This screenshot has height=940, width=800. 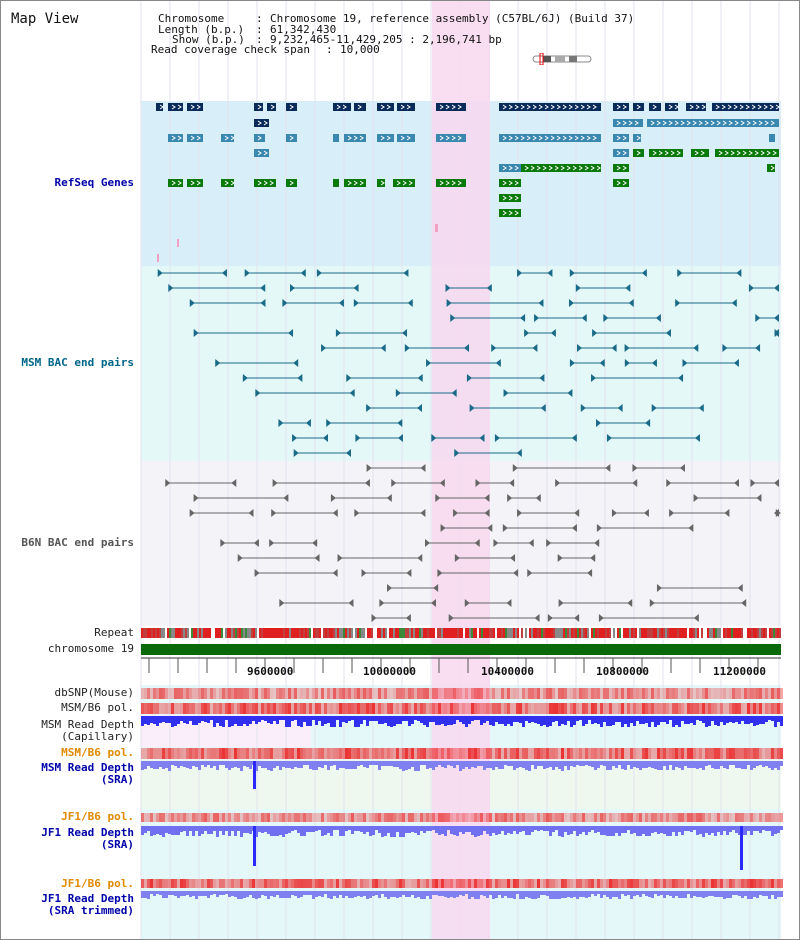 What do you see at coordinates (97, 883) in the screenshot?
I see `track-label-jf1-b6-pol-2: JF1/B6 pol.` at bounding box center [97, 883].